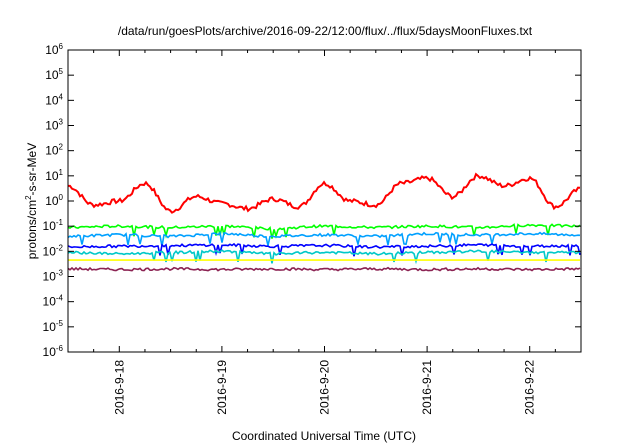  Describe the element at coordinates (53, 250) in the screenshot. I see `y-tick-label: 10⁻²` at that location.